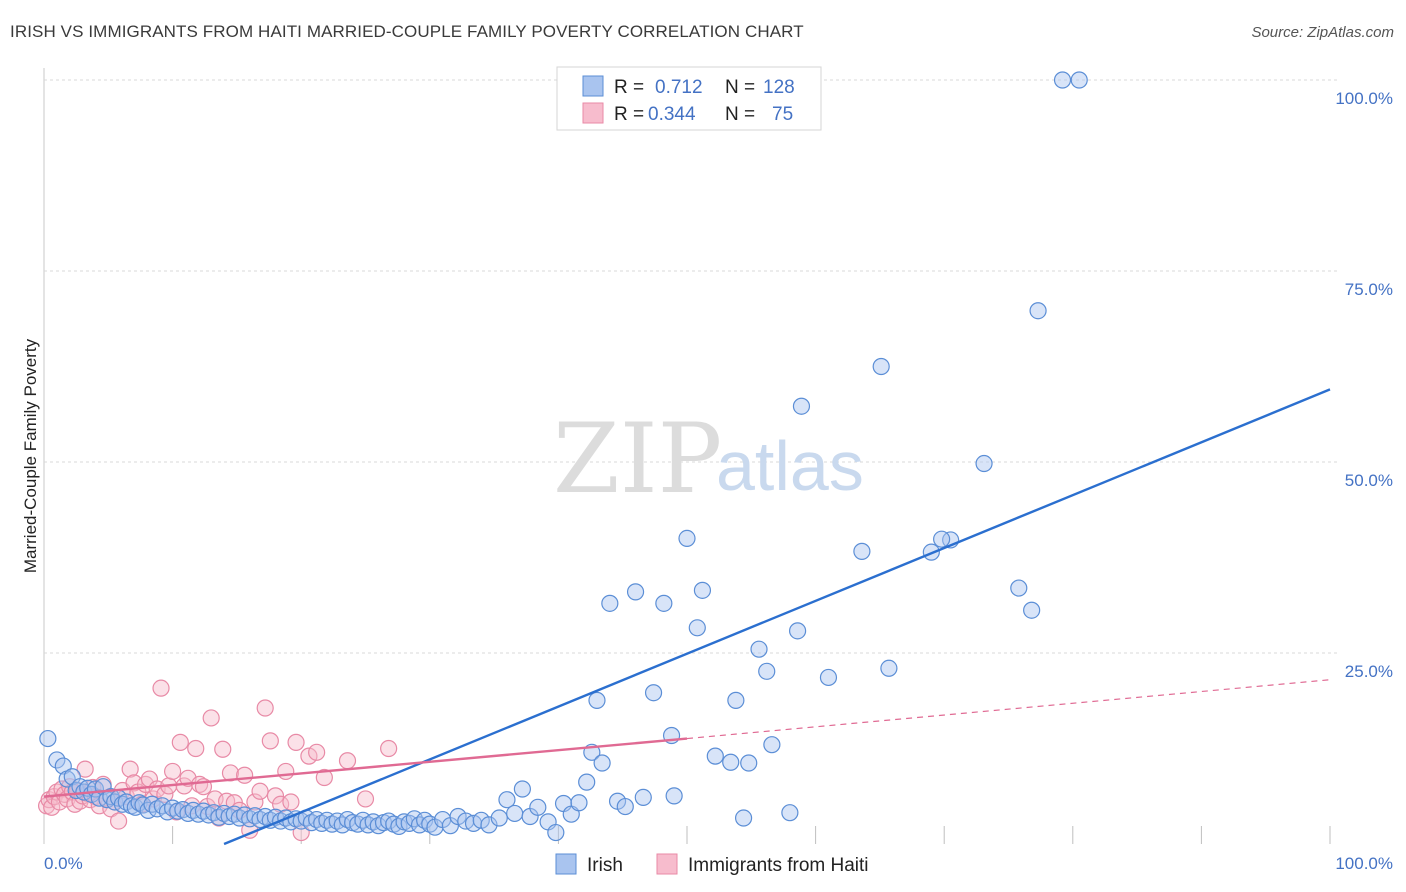  What do you see at coordinates (593, 86) in the screenshot?
I see `stats-legend-irish-swatch` at bounding box center [593, 86].